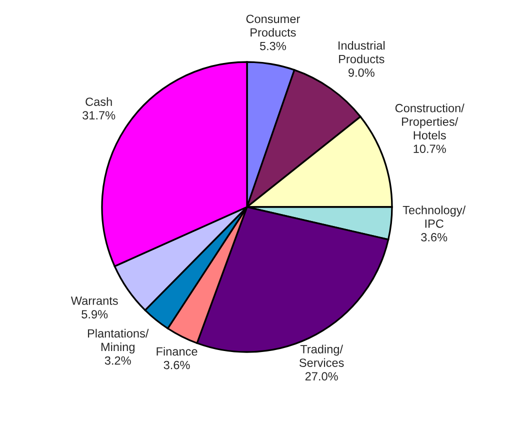 Image resolution: width=528 pixels, height=435 pixels. What do you see at coordinates (99, 101) in the screenshot?
I see `slice-label: Cash` at bounding box center [99, 101].